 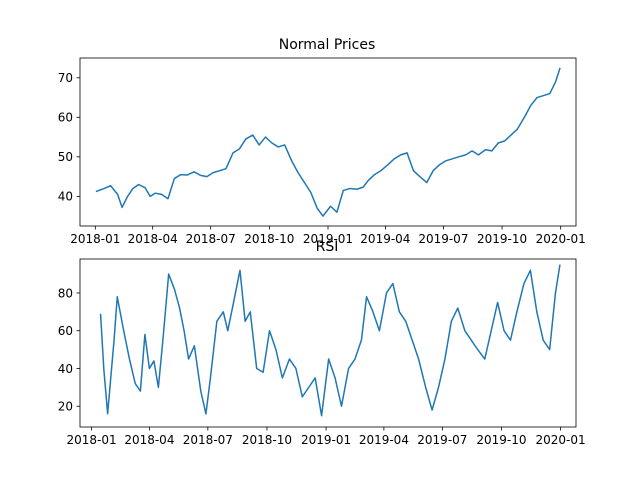 I want to click on y-axis-prices: 40 50 60 70, so click(x=69, y=137).